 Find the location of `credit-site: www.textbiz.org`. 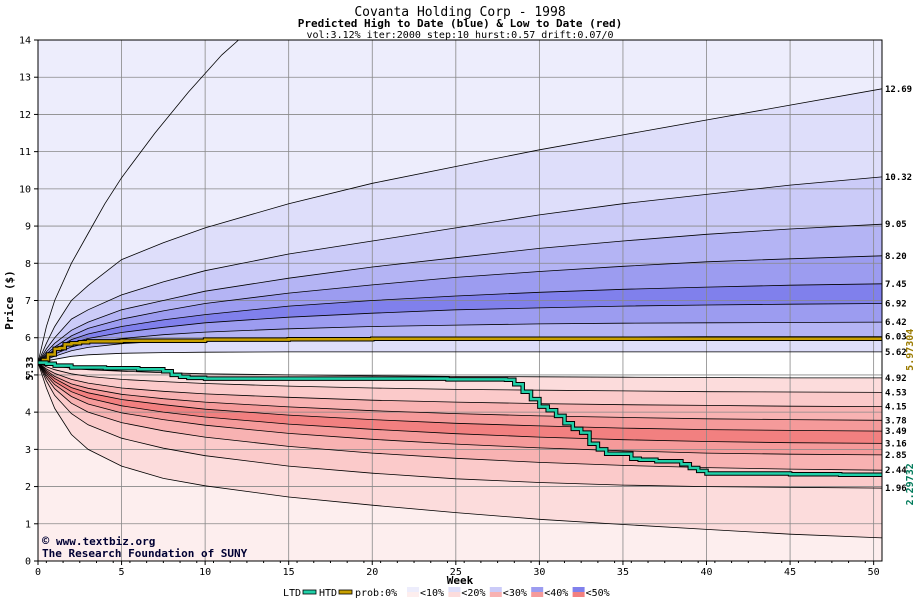

credit-site: www.textbiz.org is located at coordinates (105, 541).